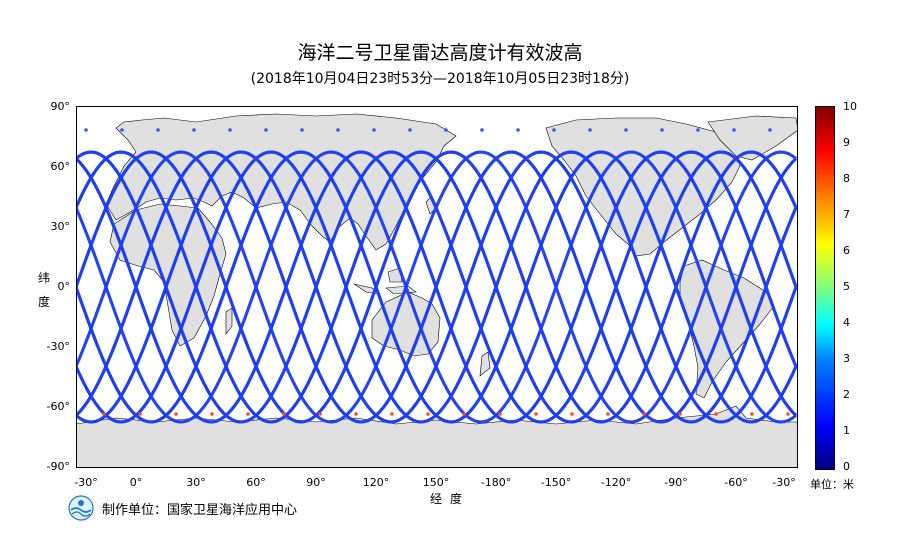  What do you see at coordinates (229, 321) in the screenshot?
I see `madagascar` at bounding box center [229, 321].